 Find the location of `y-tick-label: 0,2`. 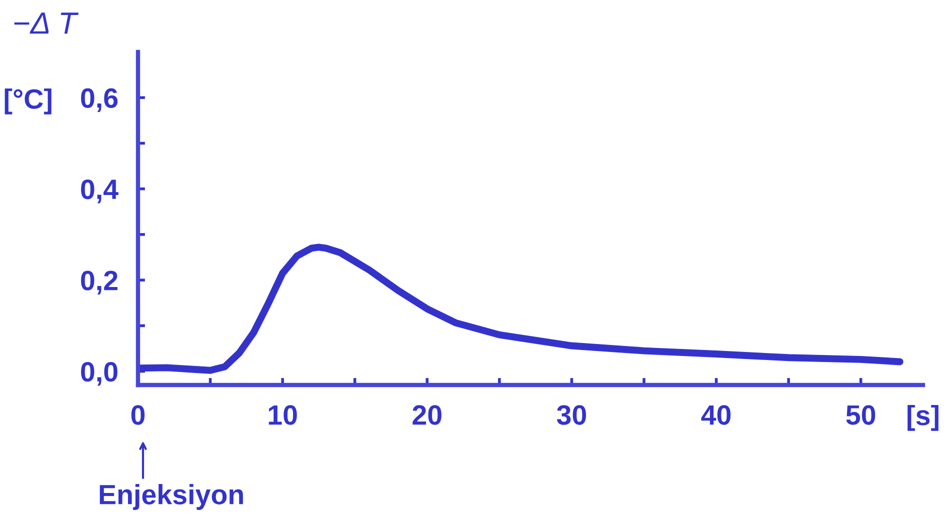

y-tick-label: 0,2 is located at coordinates (99, 282).